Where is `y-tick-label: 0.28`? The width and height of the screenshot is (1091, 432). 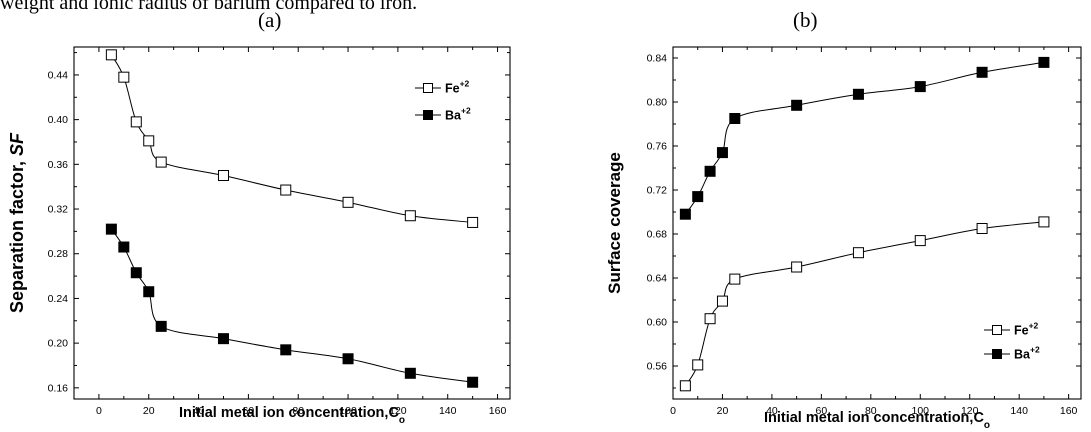
y-tick-label: 0.28 is located at coordinates (58, 254).